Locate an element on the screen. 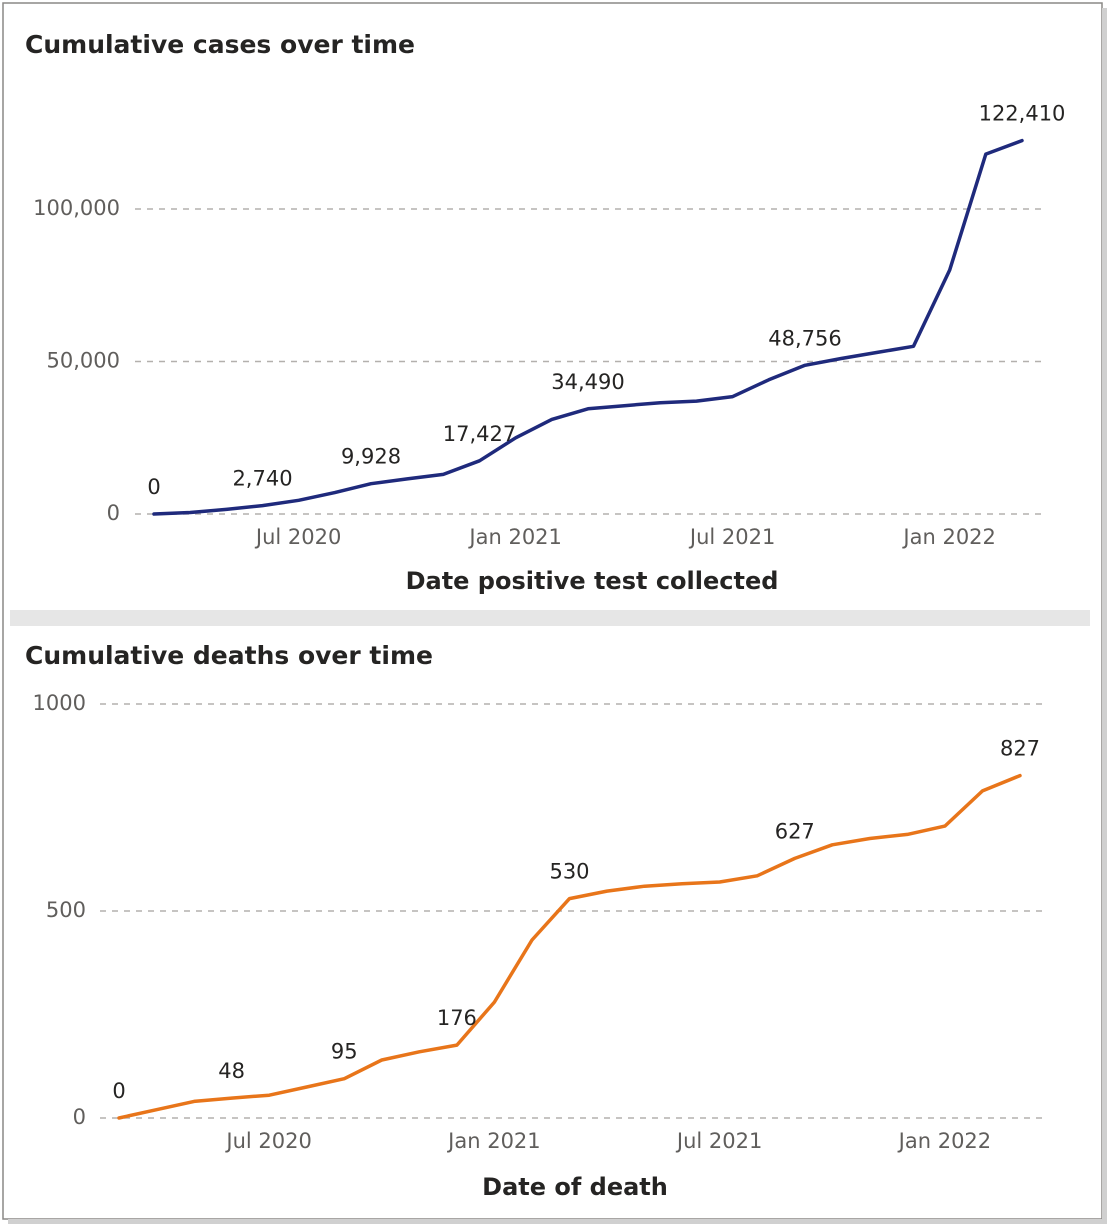 Image resolution: width=1109 pixels, height=1226 pixels. data-label: 48,756 is located at coordinates (804, 338).